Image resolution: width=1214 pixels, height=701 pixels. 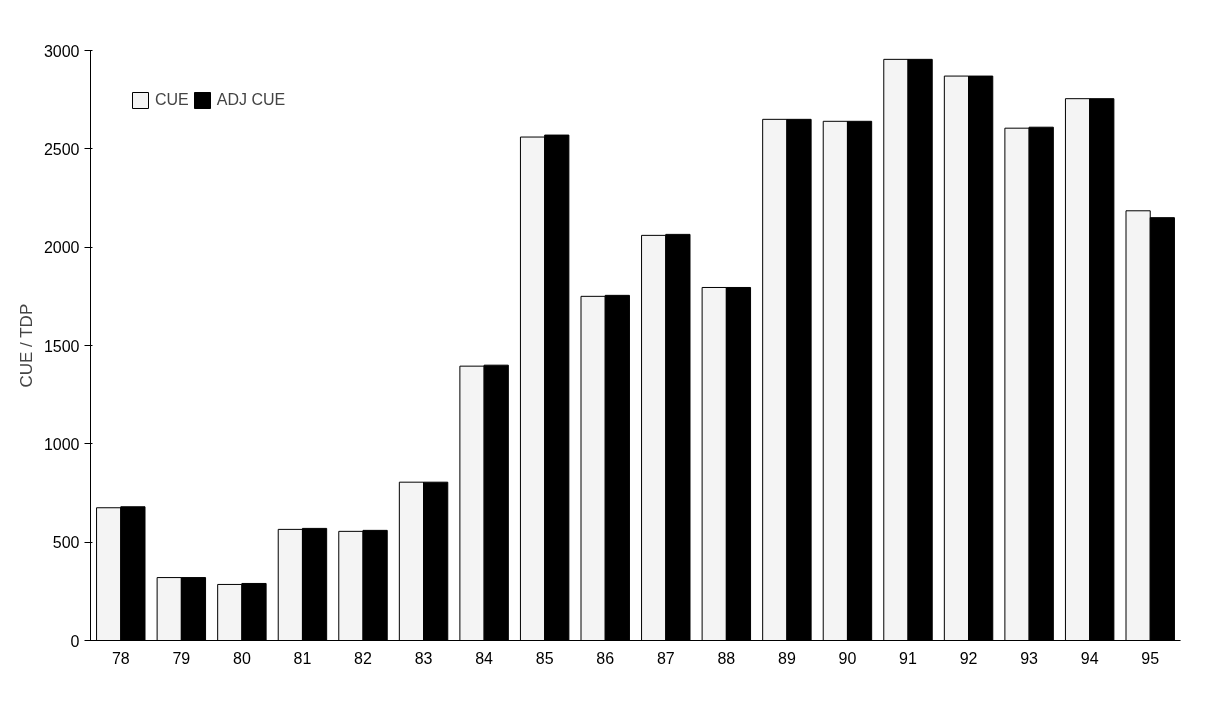 What do you see at coordinates (665, 658) in the screenshot?
I see `x-tick-label: 87` at bounding box center [665, 658].